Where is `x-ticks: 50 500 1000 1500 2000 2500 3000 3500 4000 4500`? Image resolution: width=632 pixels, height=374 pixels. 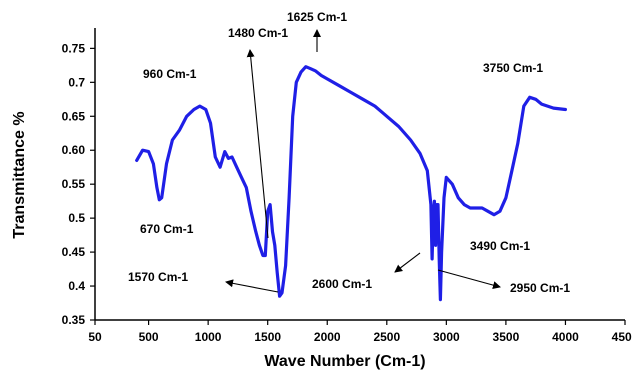 x-ticks: 50 500 1000 1500 2000 2500 3000 3500 4000 4500 is located at coordinates (360, 332).